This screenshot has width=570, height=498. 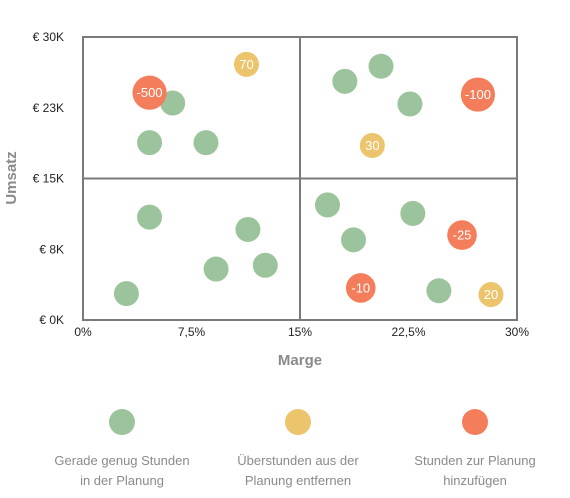 I want to click on legend-swatch-green, so click(x=122, y=422).